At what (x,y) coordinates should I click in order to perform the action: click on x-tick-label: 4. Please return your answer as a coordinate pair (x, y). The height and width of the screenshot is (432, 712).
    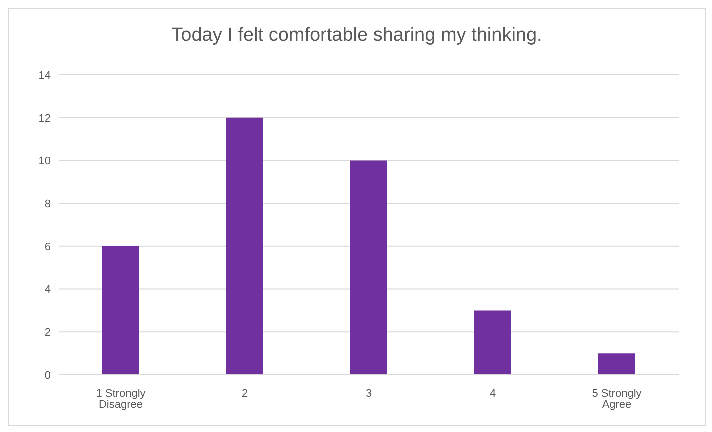
    Looking at the image, I should click on (493, 394).